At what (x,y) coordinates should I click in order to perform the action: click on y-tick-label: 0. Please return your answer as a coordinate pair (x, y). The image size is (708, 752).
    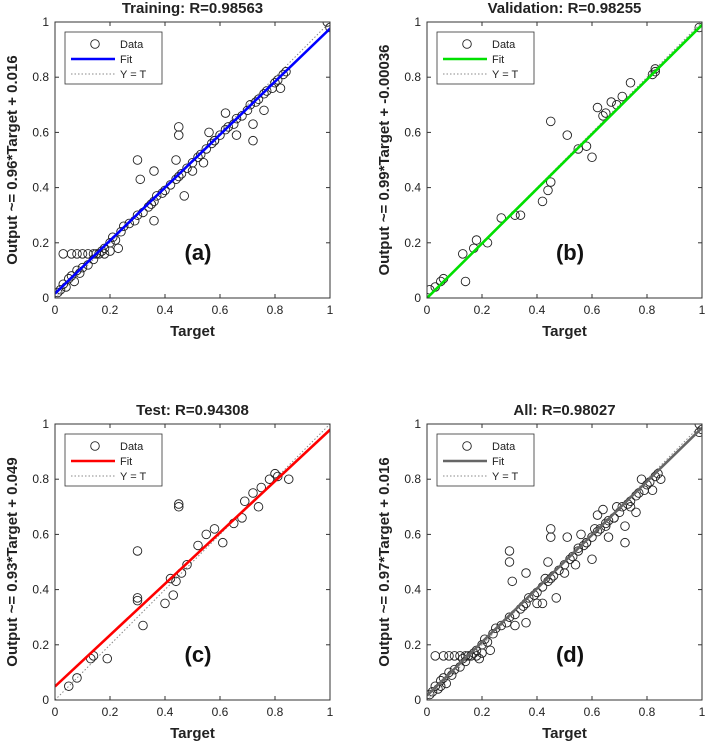
    Looking at the image, I should click on (417, 700).